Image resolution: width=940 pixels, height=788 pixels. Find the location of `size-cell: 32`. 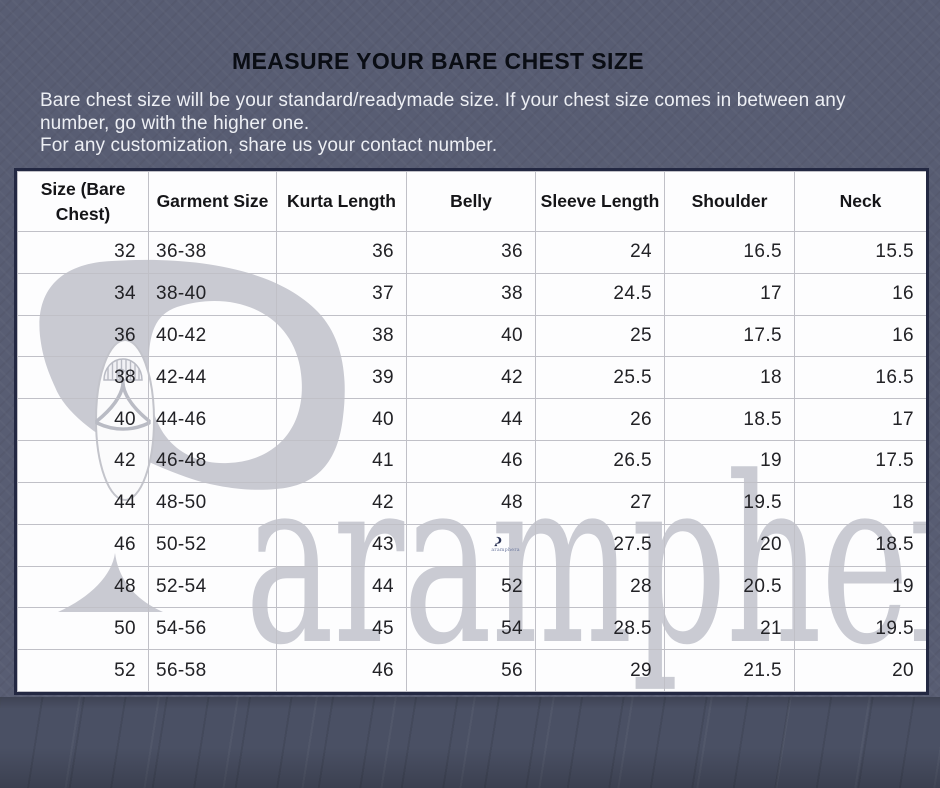

size-cell: 32 is located at coordinates (83, 252).